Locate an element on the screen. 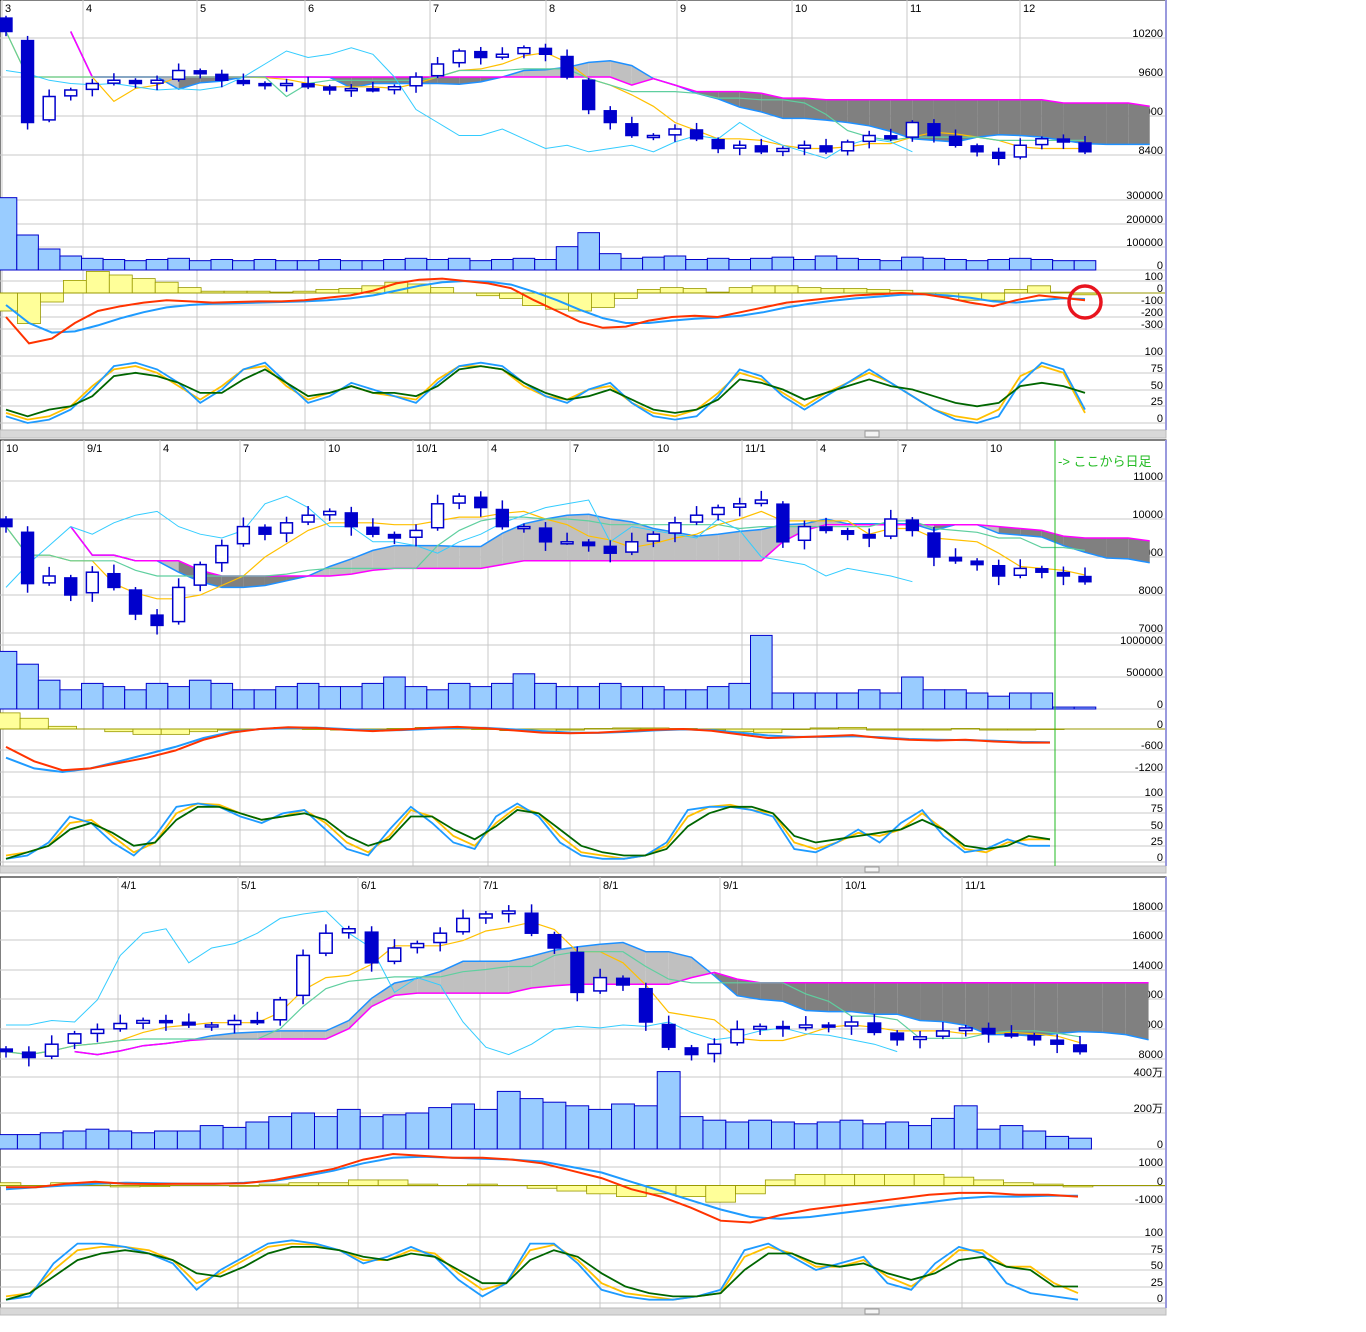 The image size is (1366, 1332). date-label: 12 is located at coordinates (1029, 9).